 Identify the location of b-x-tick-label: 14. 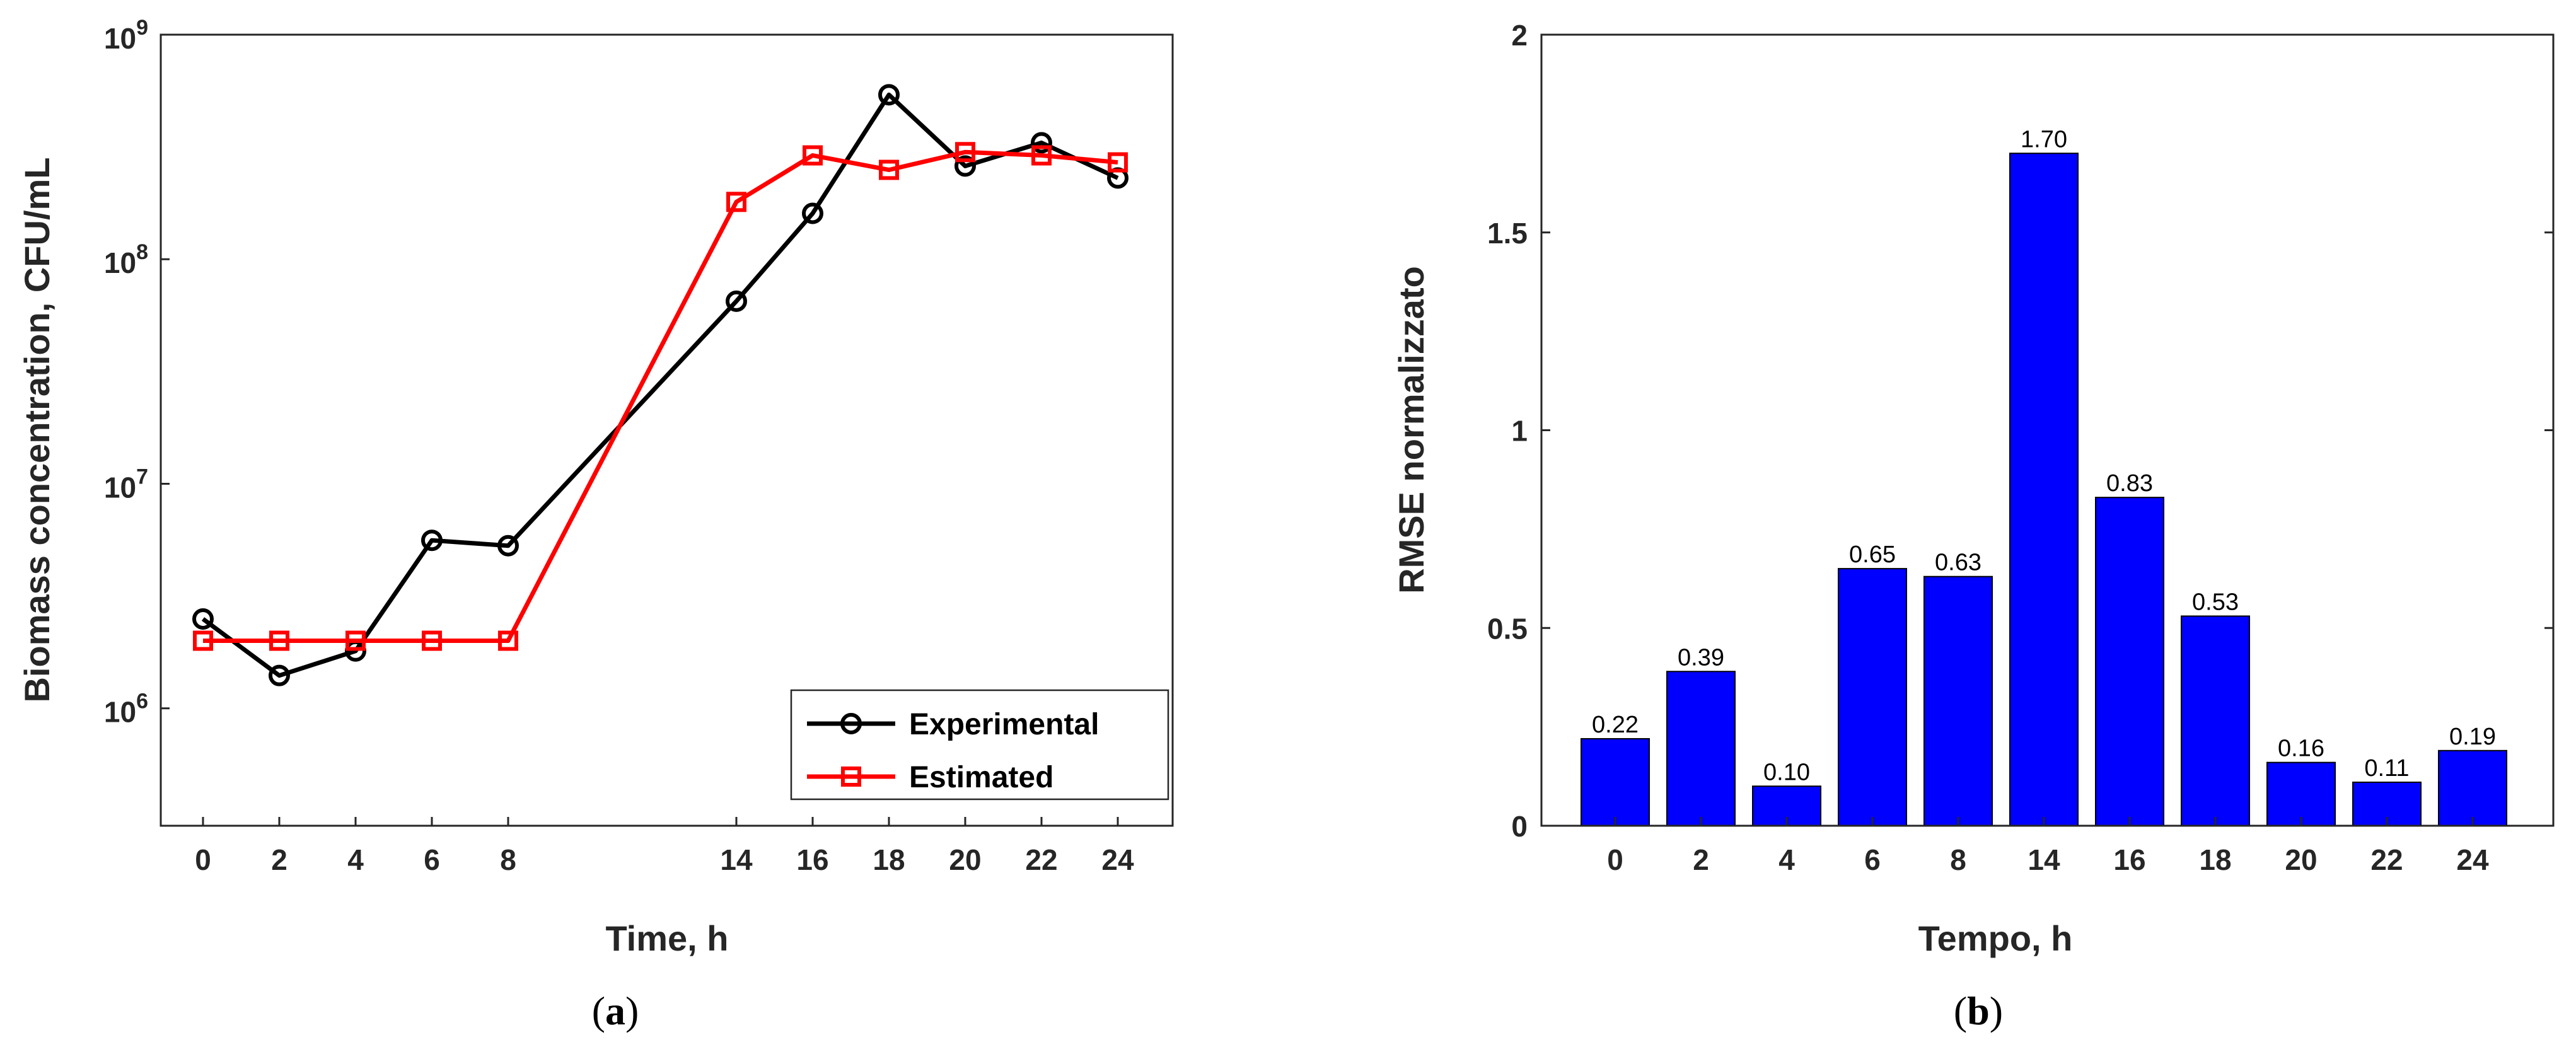
(2044, 859).